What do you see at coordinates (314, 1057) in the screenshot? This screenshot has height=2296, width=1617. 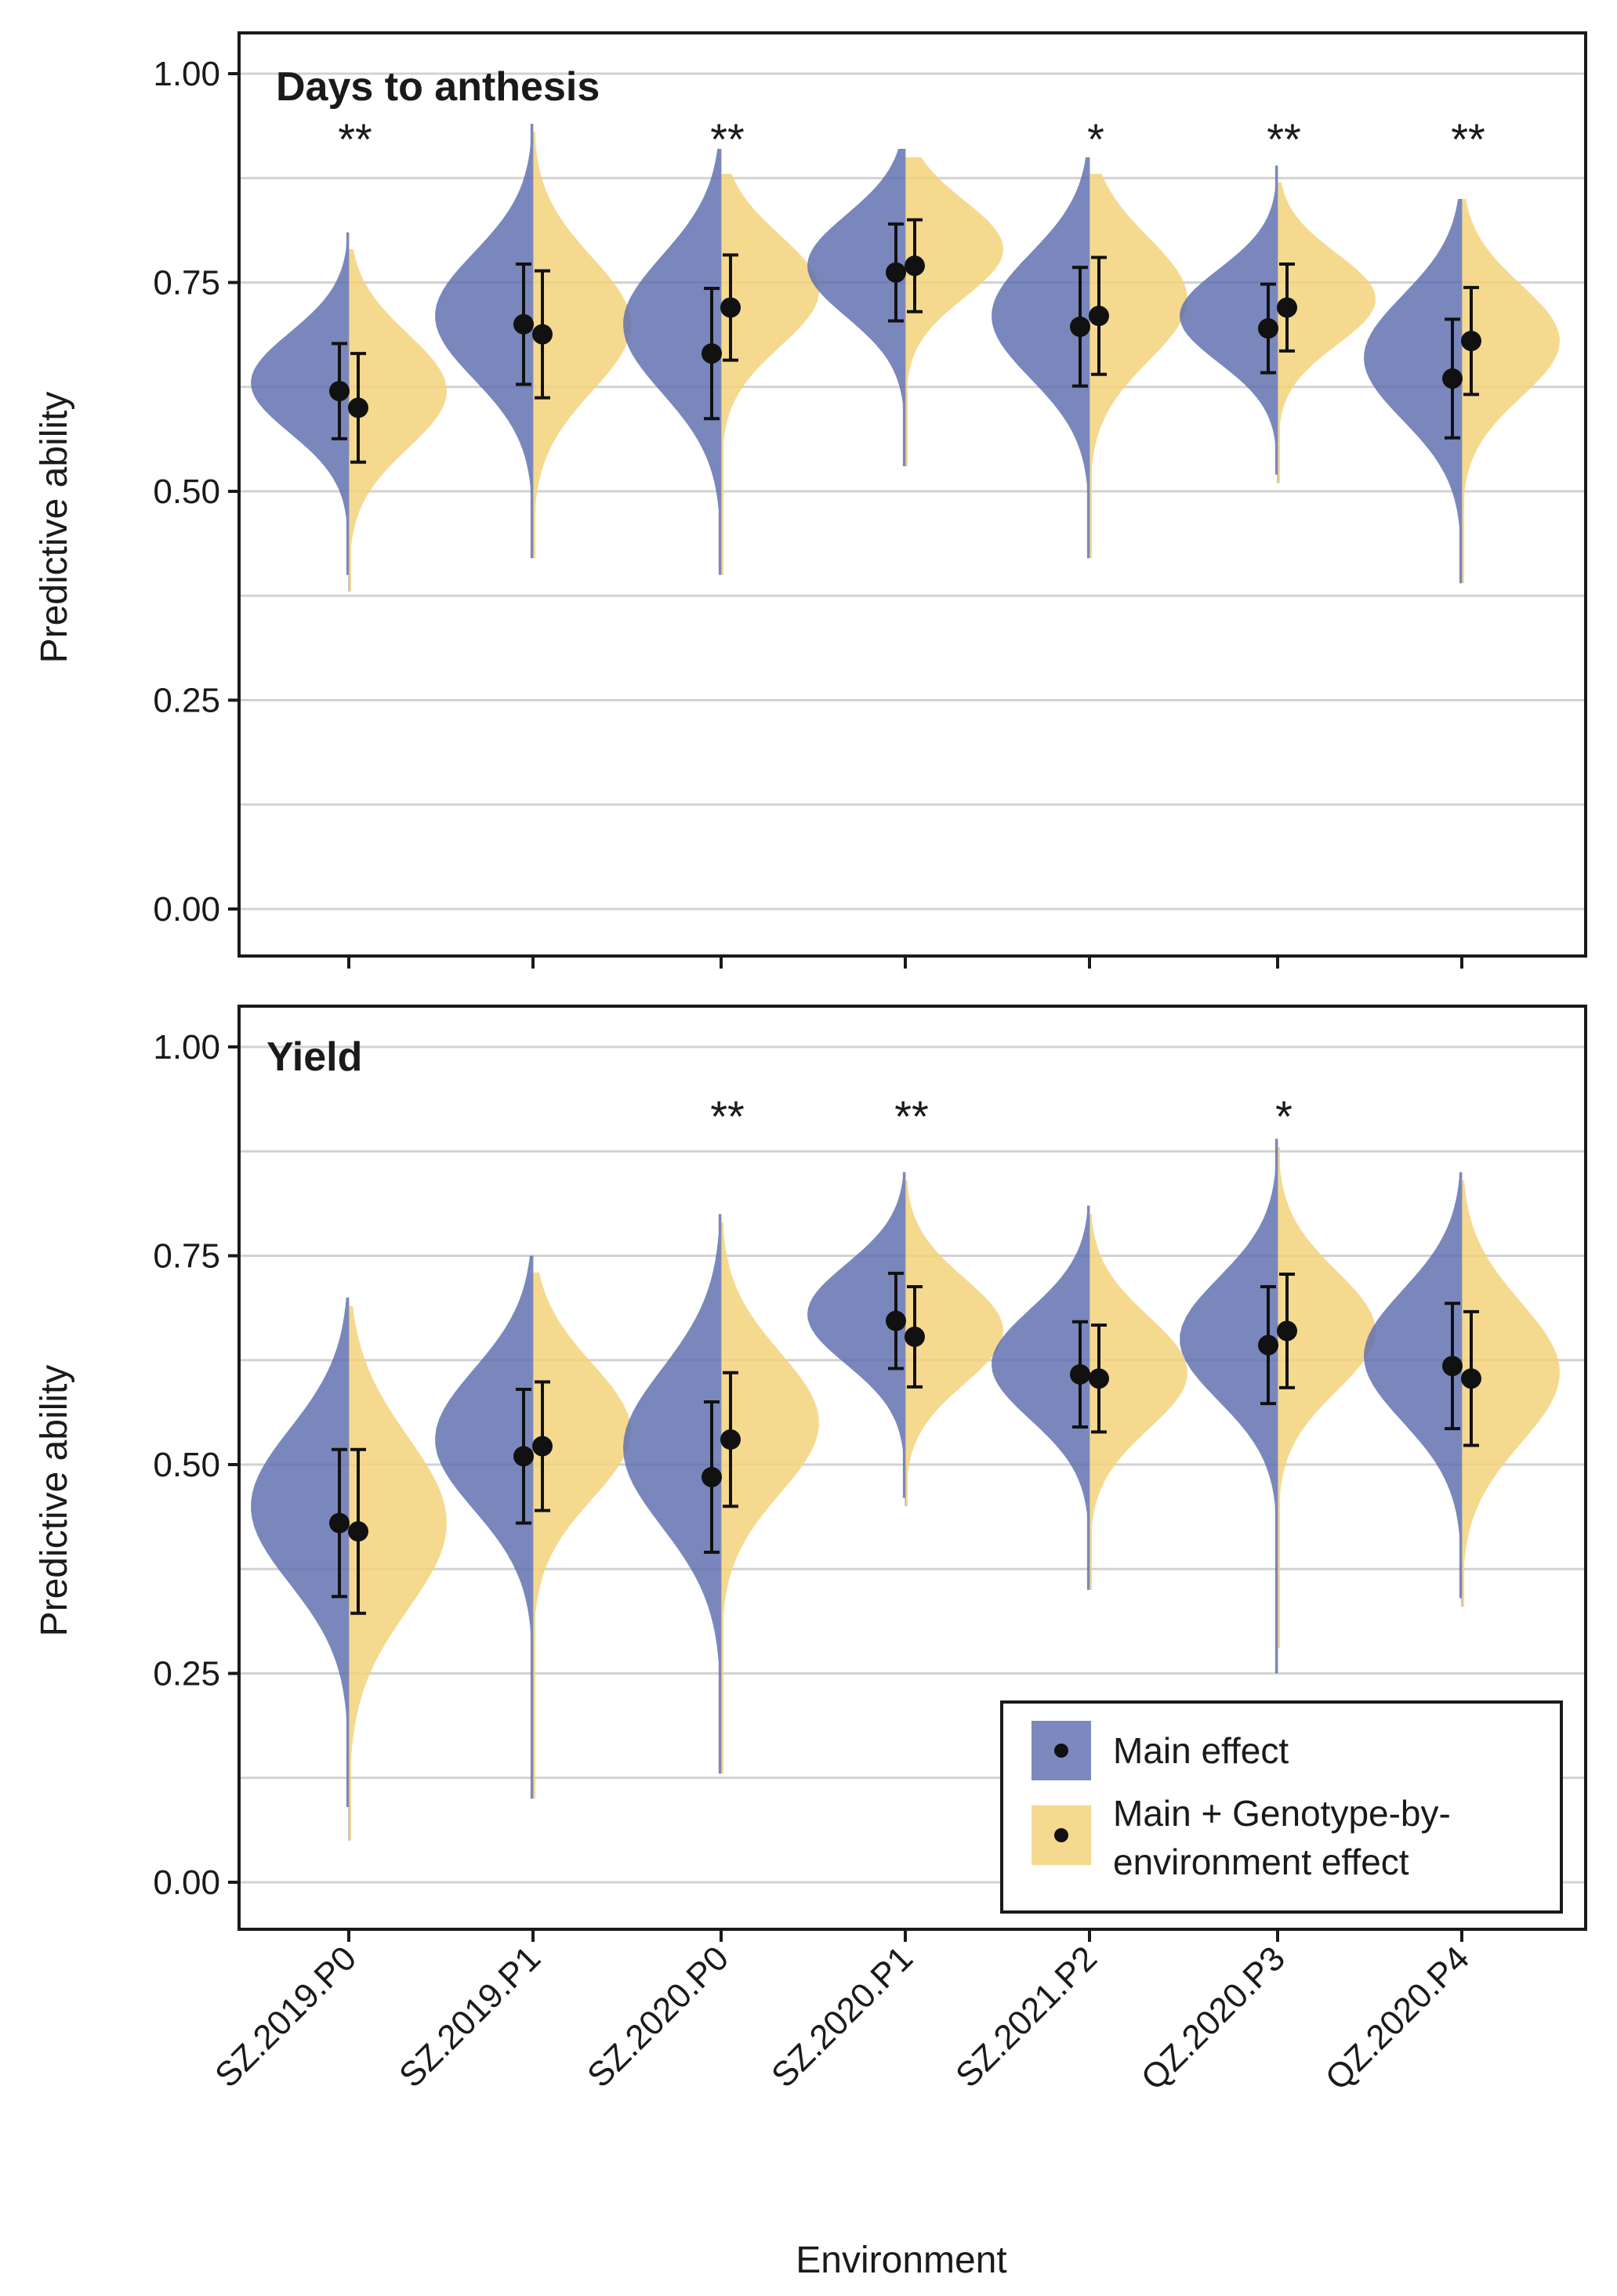 I see `panel-title: Yield` at bounding box center [314, 1057].